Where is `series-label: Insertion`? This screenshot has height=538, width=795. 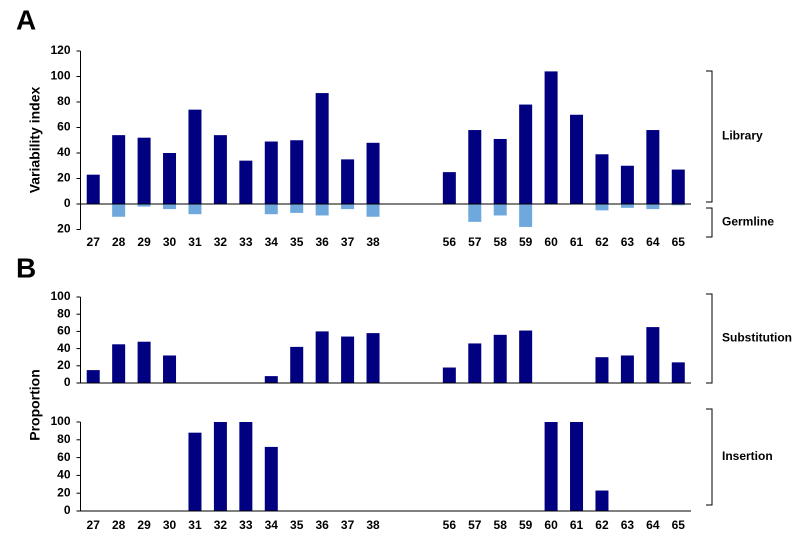 series-label: Insertion is located at coordinates (747, 456).